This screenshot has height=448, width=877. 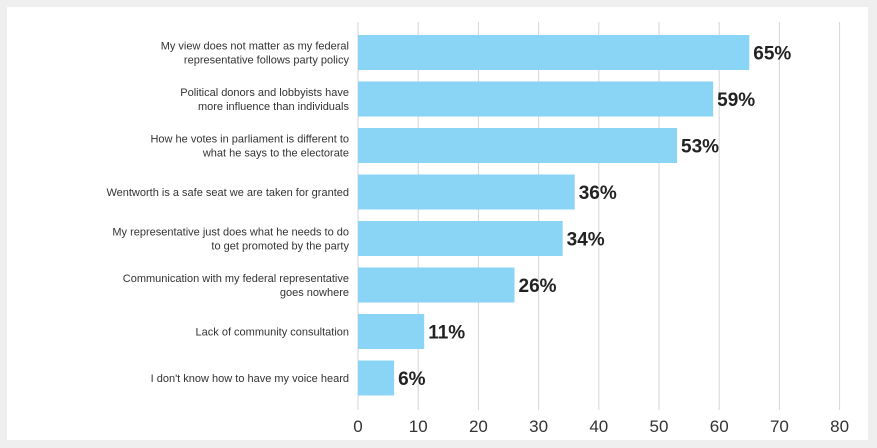 What do you see at coordinates (538, 286) in the screenshot?
I see `value-label-6: 26%` at bounding box center [538, 286].